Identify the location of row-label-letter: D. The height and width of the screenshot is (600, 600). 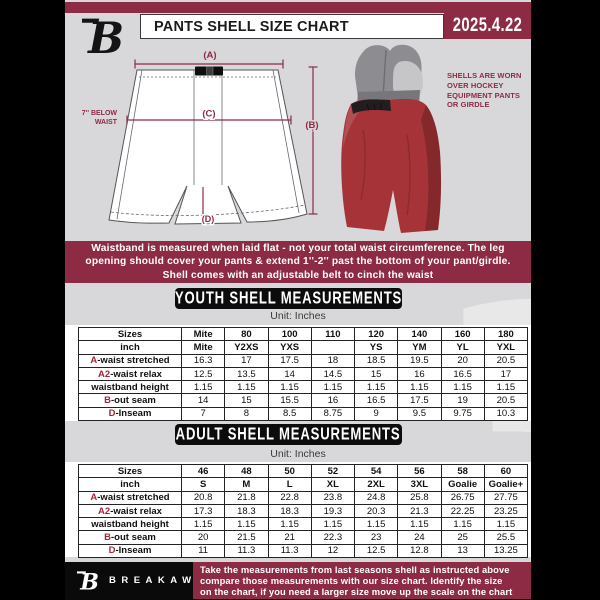
(112, 414).